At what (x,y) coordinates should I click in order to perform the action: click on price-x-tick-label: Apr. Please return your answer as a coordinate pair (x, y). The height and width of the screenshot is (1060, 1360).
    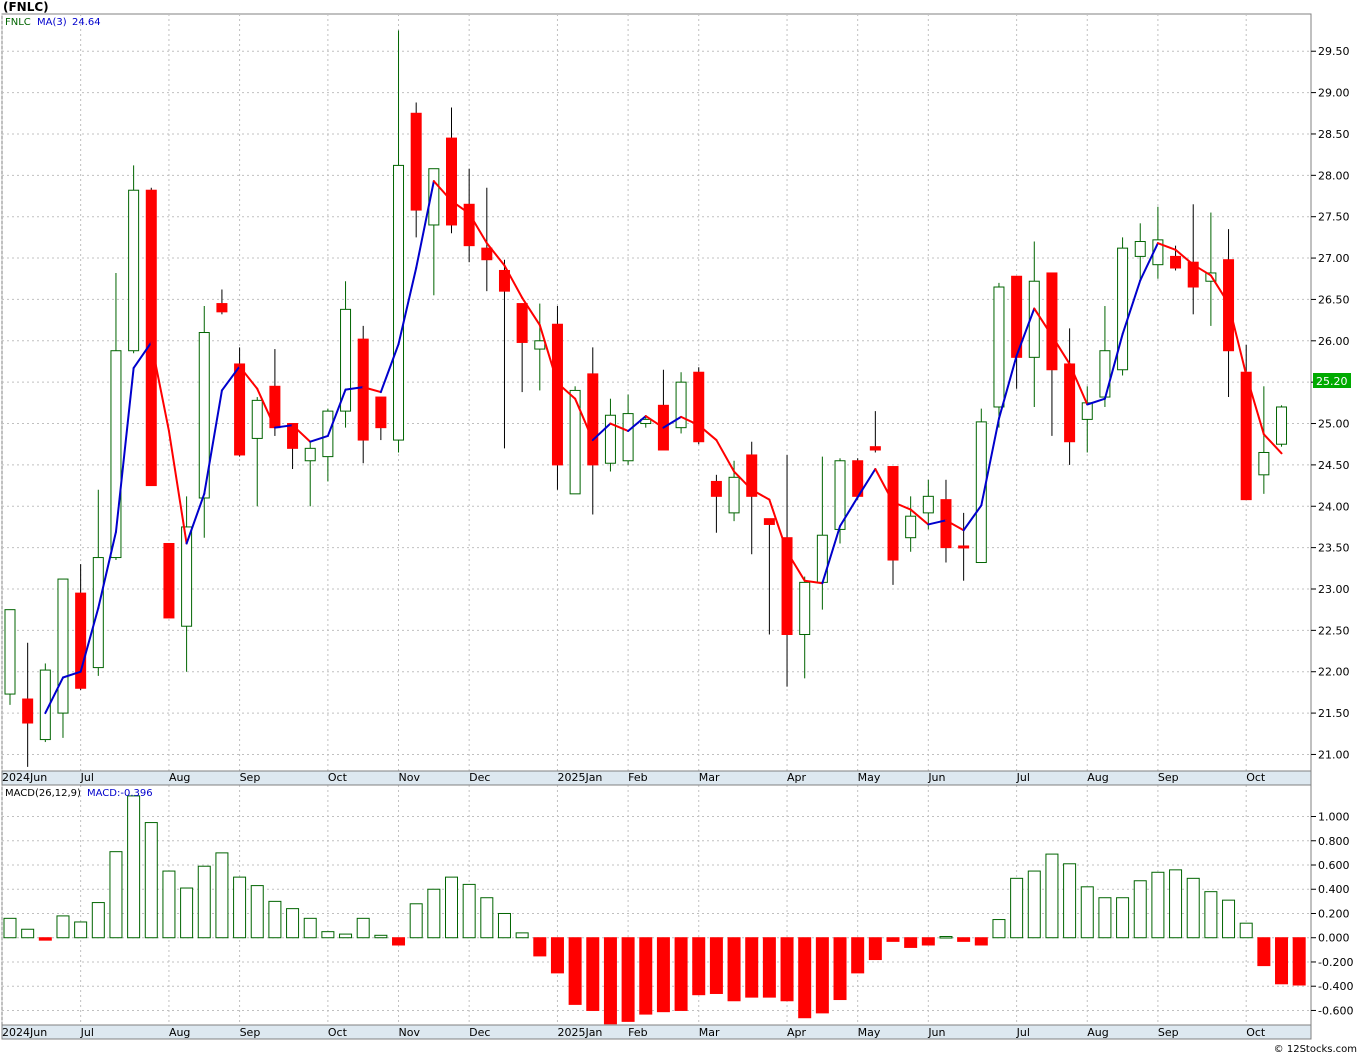
    Looking at the image, I should click on (797, 777).